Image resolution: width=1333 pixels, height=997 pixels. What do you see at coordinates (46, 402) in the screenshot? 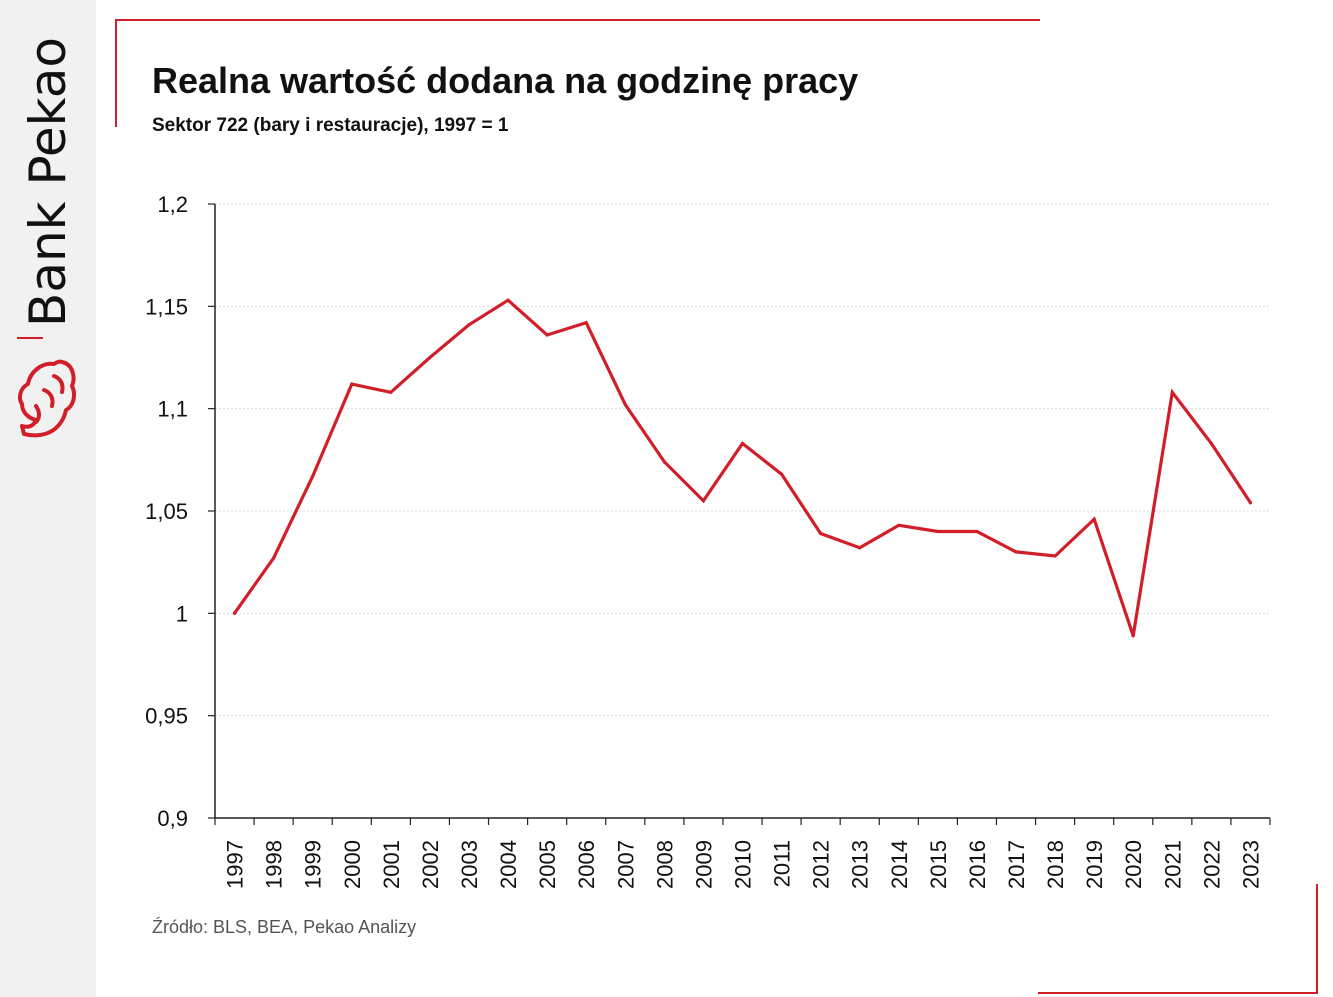
I see `pekao-bison-logo-icon` at bounding box center [46, 402].